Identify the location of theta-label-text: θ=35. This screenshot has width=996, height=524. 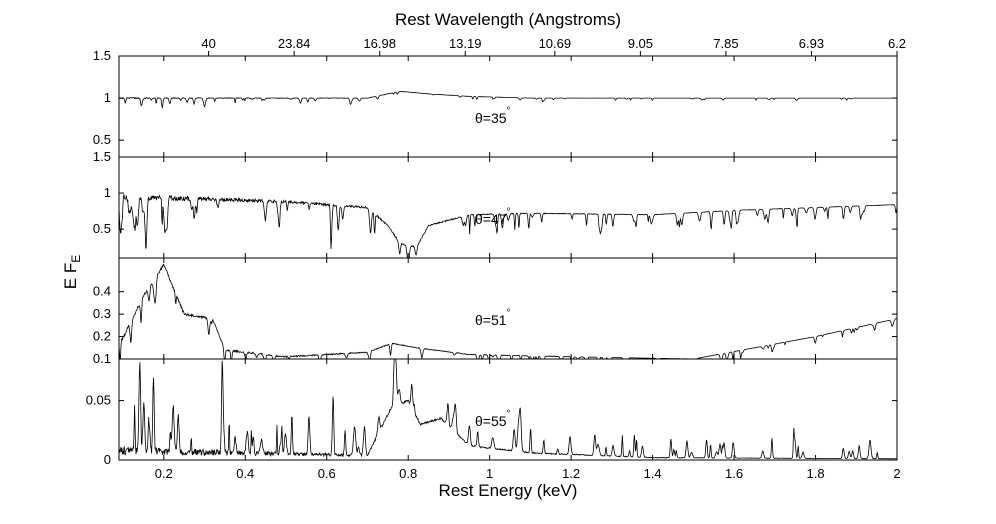
(491, 118).